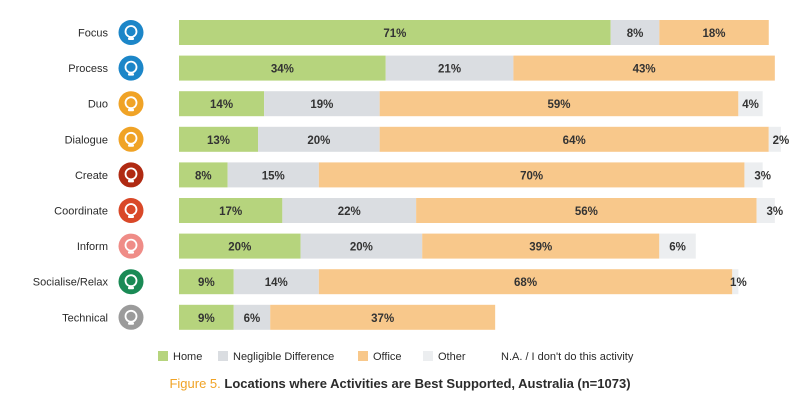  I want to click on data-label-socialise-relax-home: 9%, so click(206, 283).